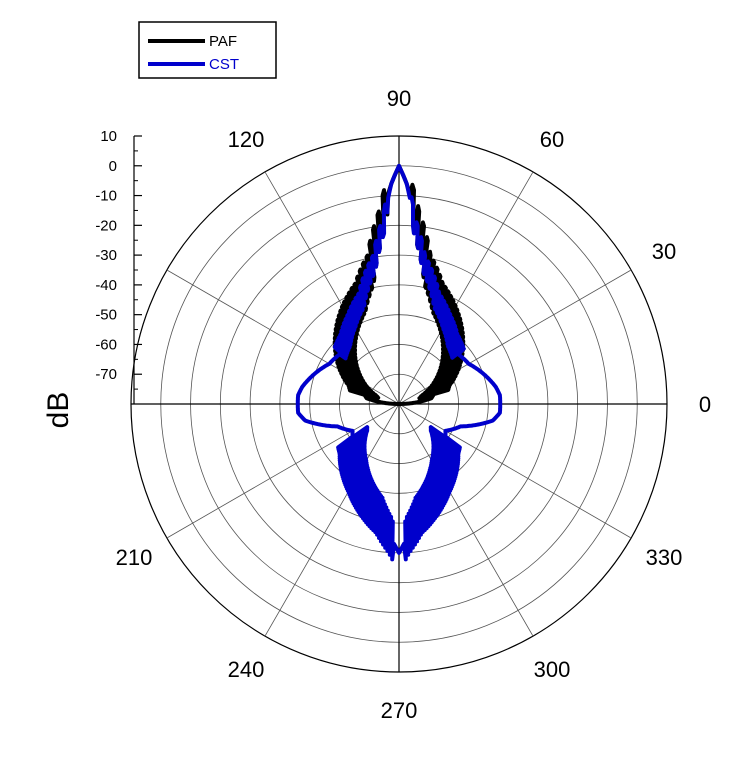 Image resolution: width=735 pixels, height=761 pixels. I want to click on radial-axis: 10 0 -10 -20 -30 -40 -50 -60 -70, so click(118, 266).